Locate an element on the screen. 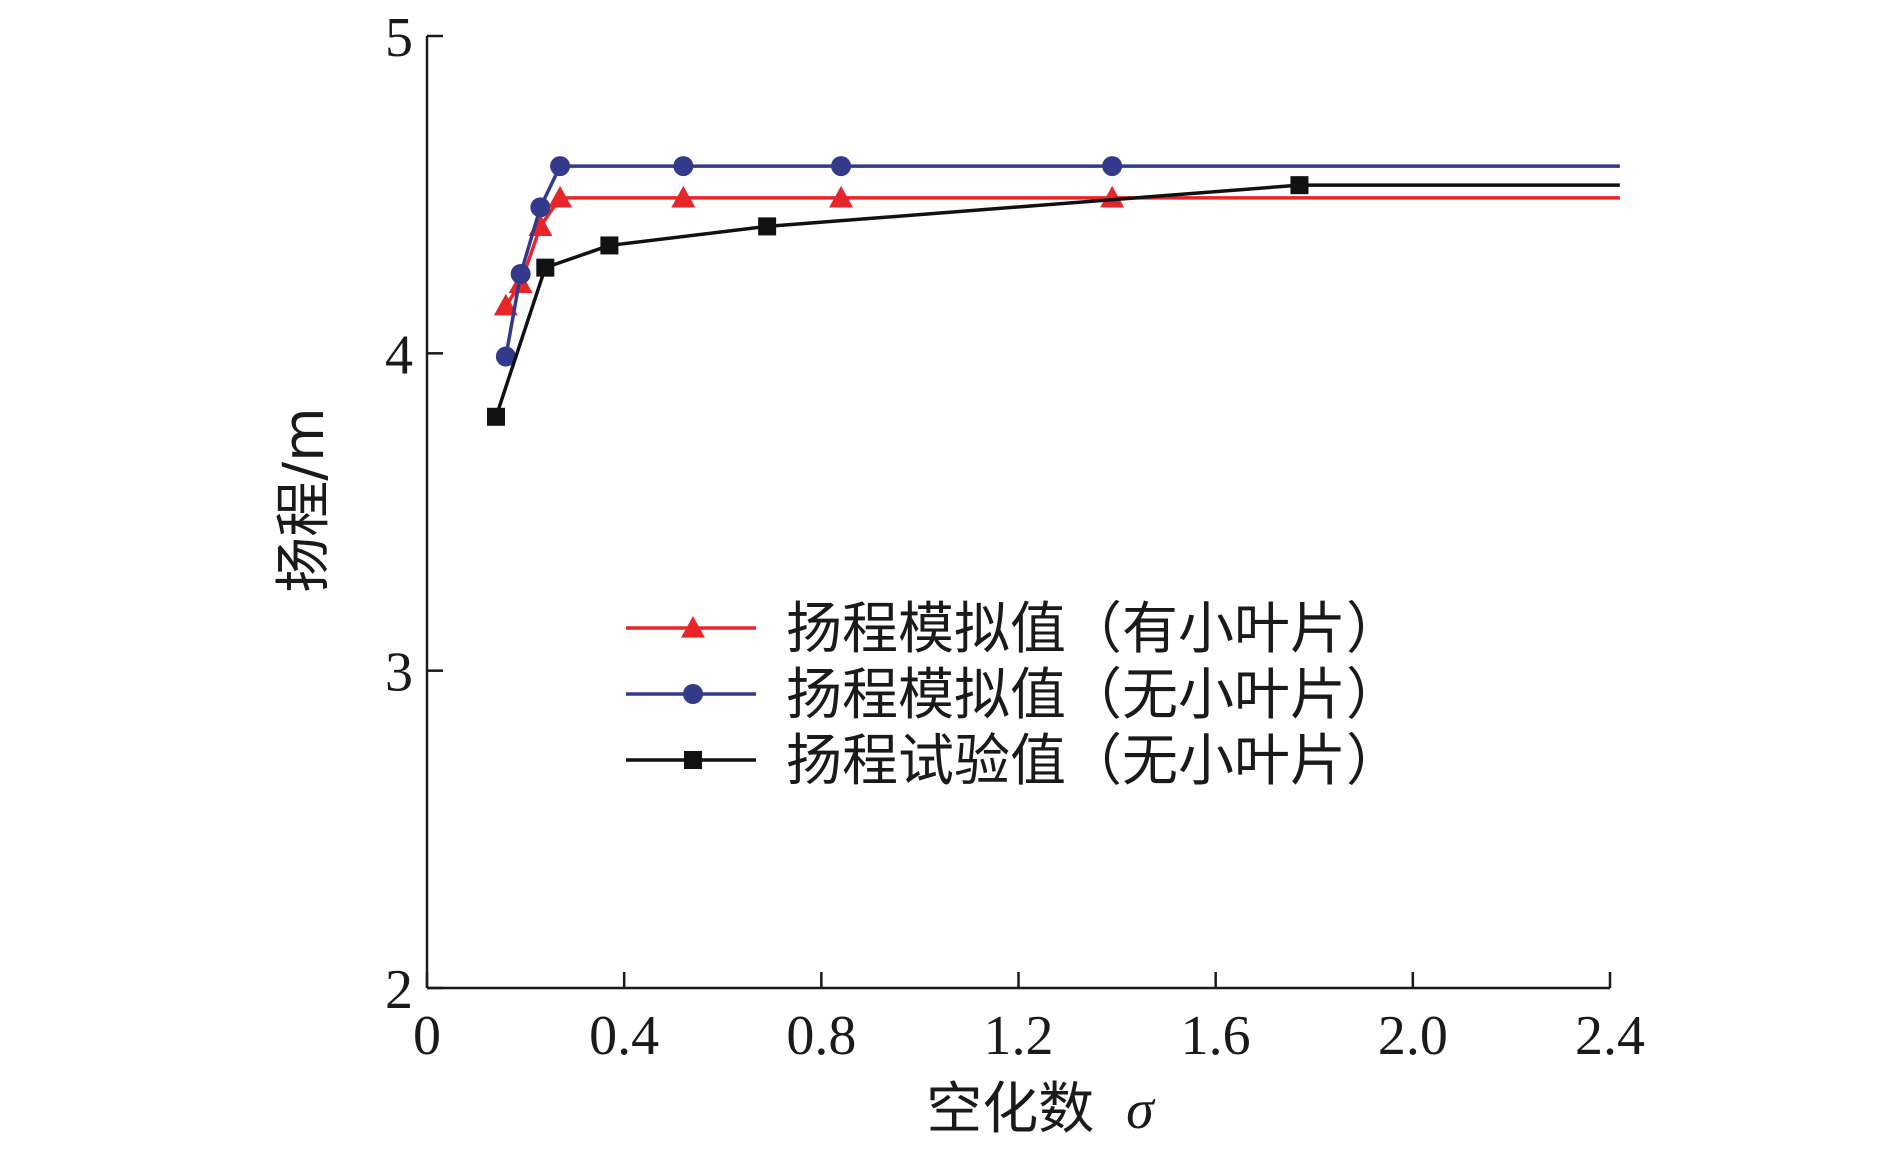 The image size is (1890, 1150). x-tick-label: 1.6 is located at coordinates (1216, 1036).